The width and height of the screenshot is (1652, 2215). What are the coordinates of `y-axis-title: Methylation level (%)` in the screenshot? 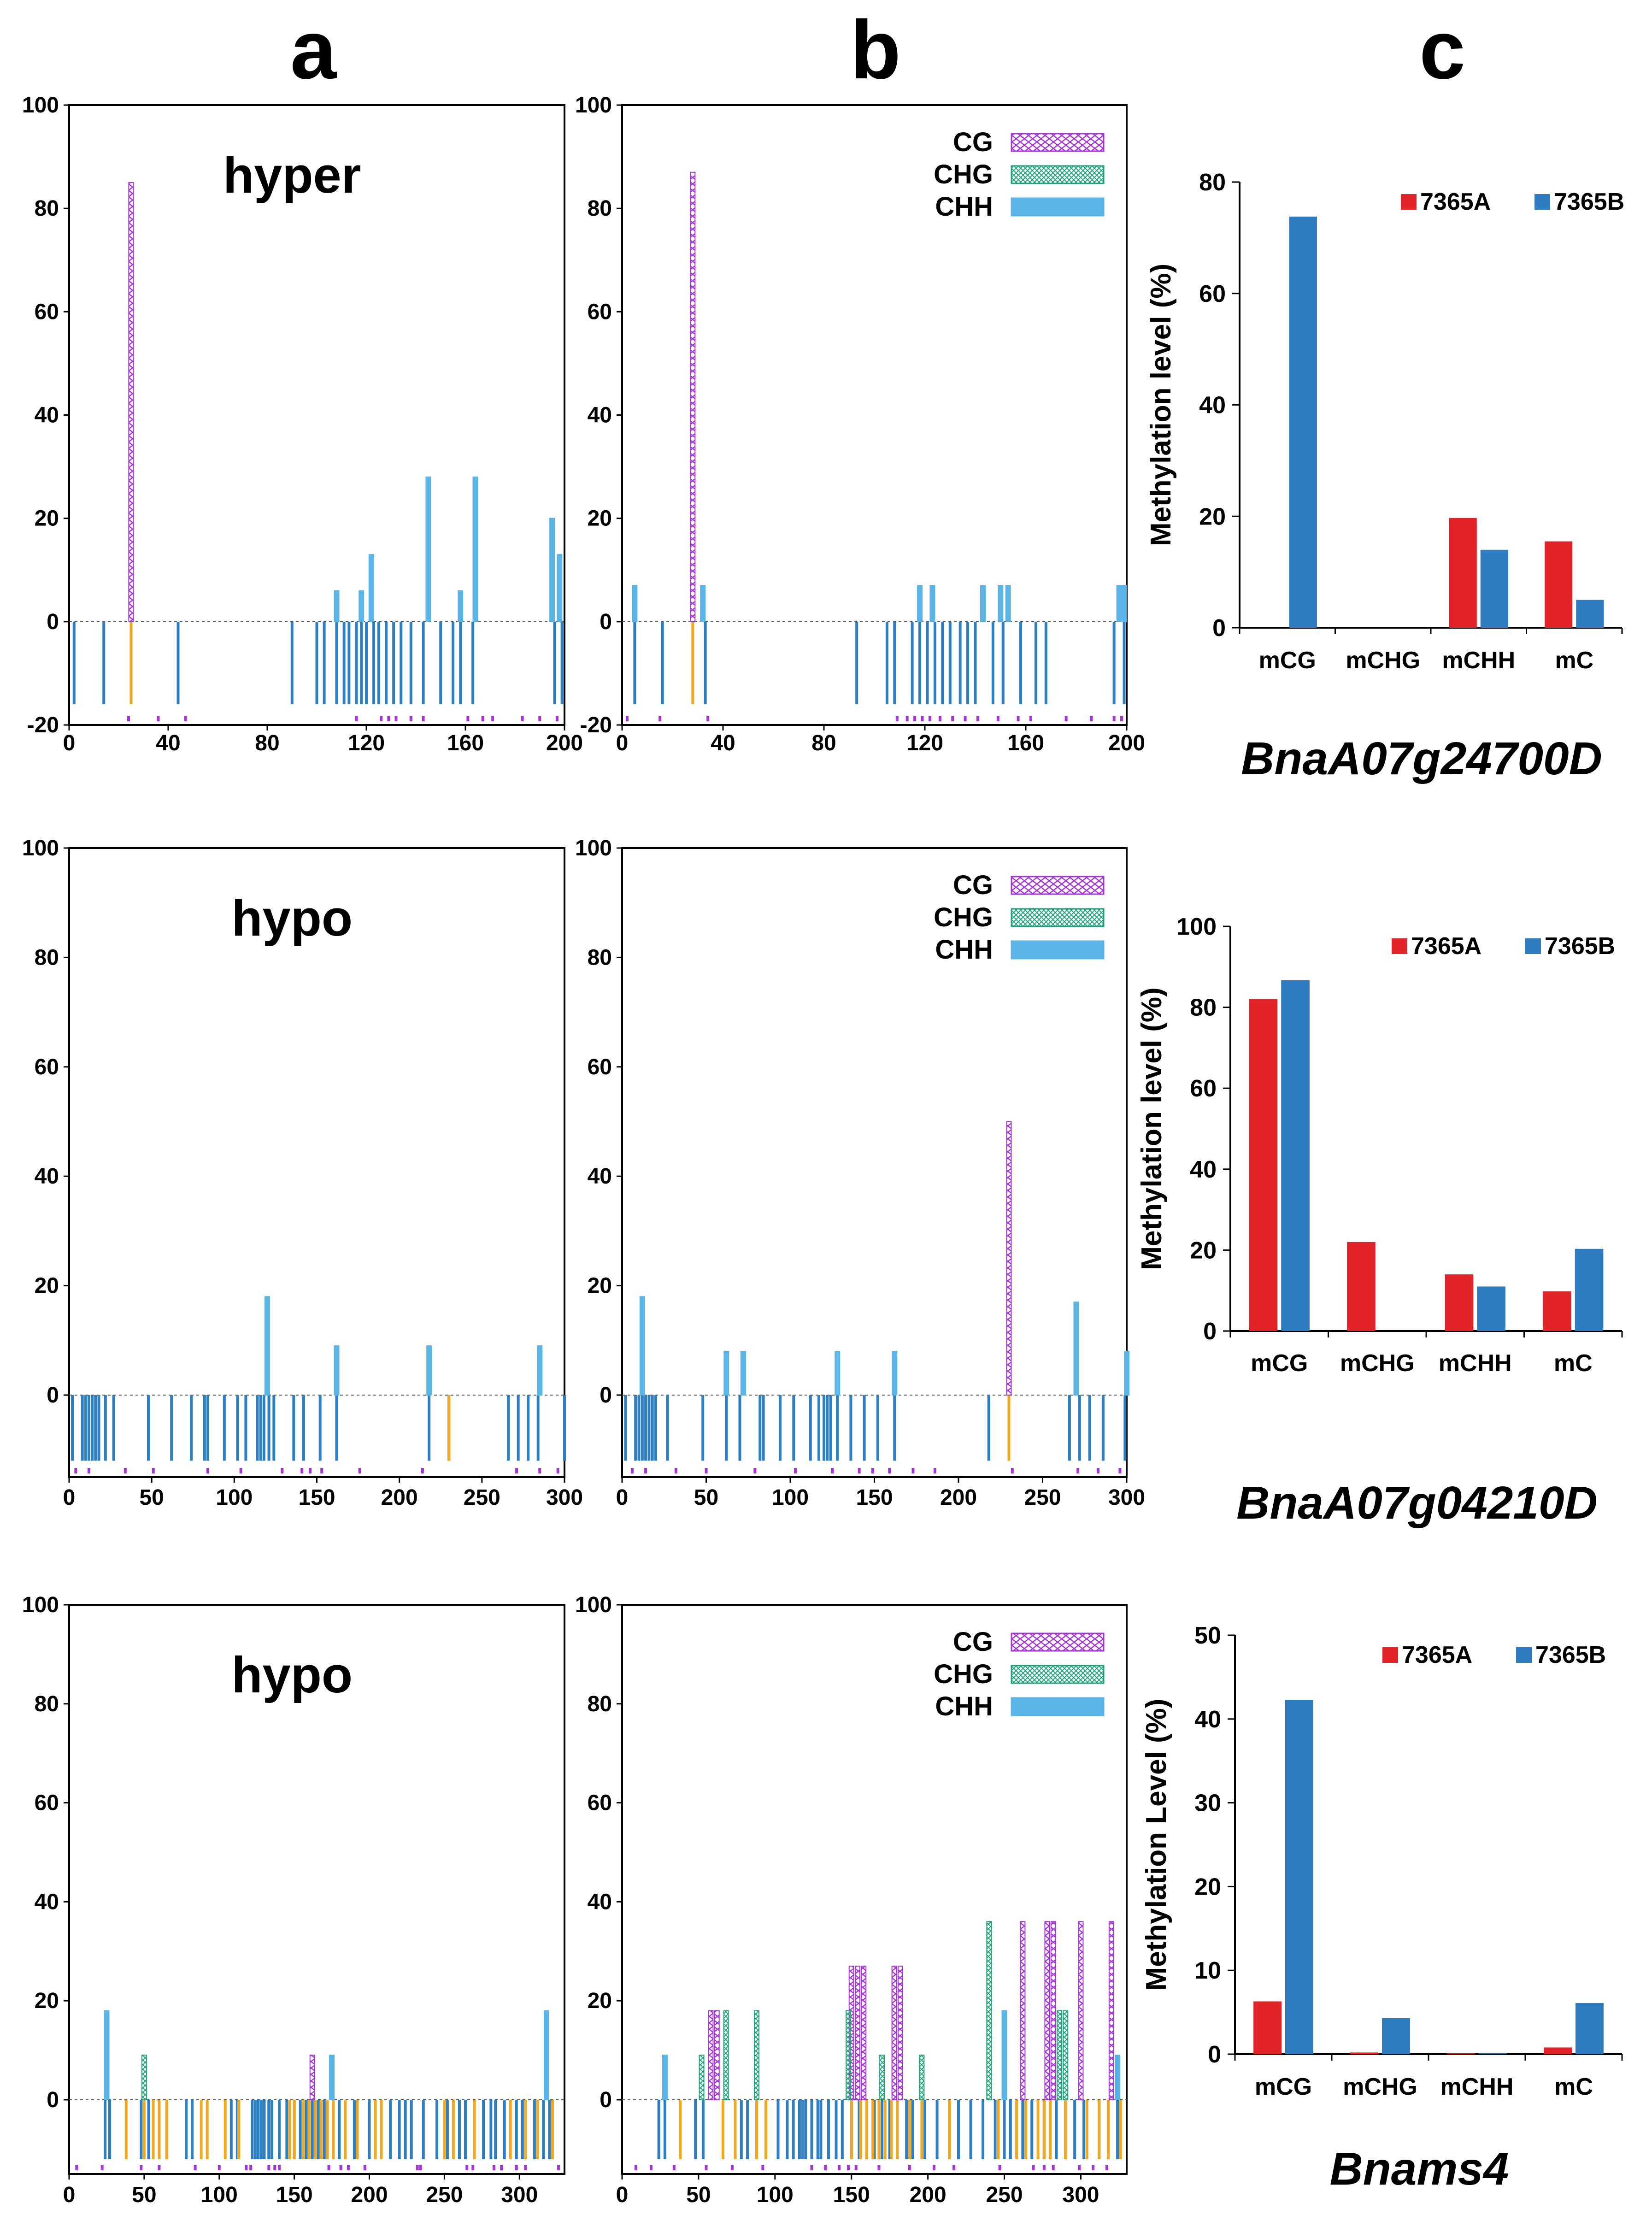 It's located at (1152, 1128).